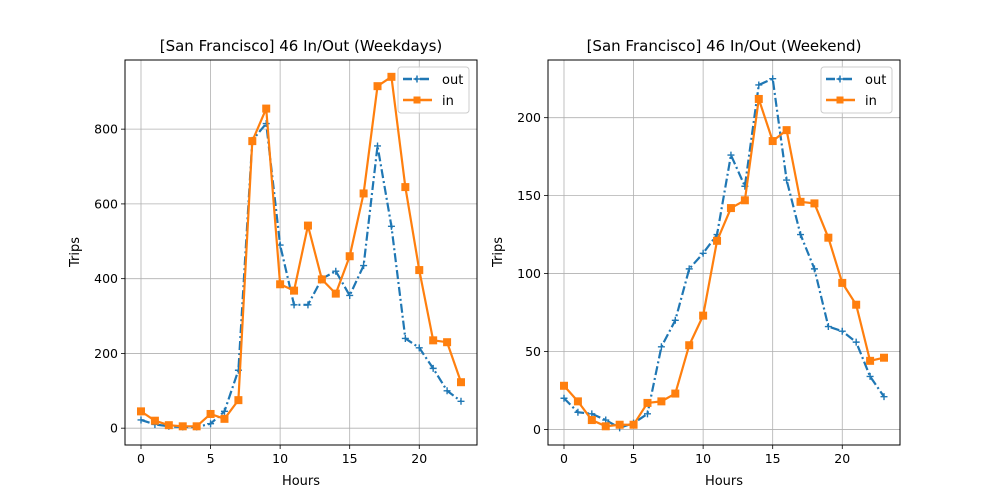 The height and width of the screenshot is (500, 1000). I want to click on chart-title: [San Francisco] 46 In/Out (Weekend), so click(724, 46).